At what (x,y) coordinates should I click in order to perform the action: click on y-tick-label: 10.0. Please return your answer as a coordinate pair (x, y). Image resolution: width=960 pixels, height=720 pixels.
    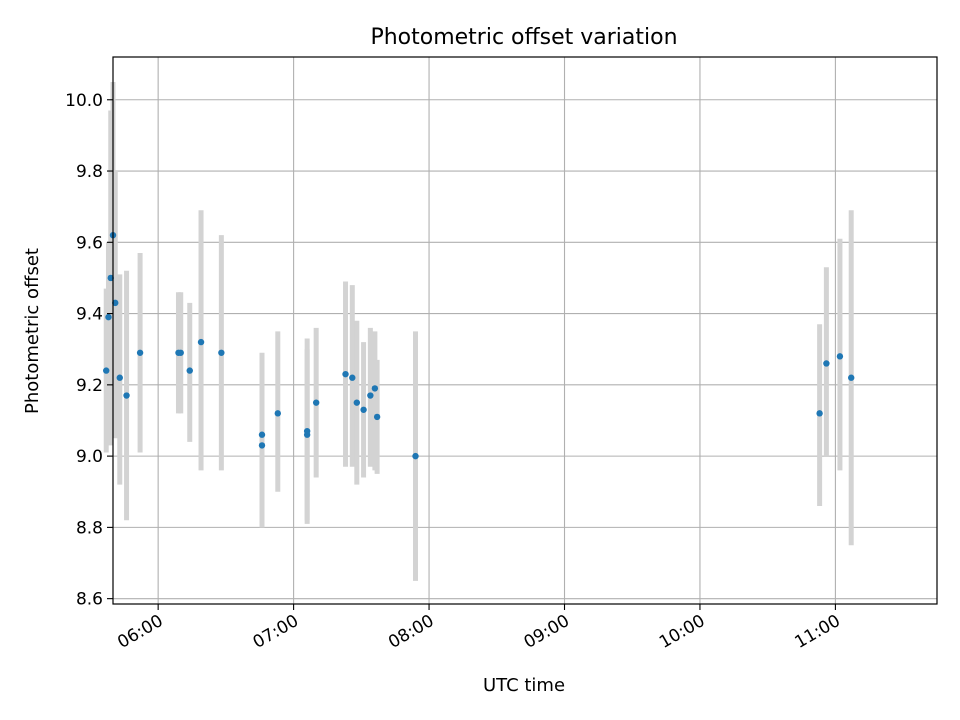
    Looking at the image, I should click on (84, 101).